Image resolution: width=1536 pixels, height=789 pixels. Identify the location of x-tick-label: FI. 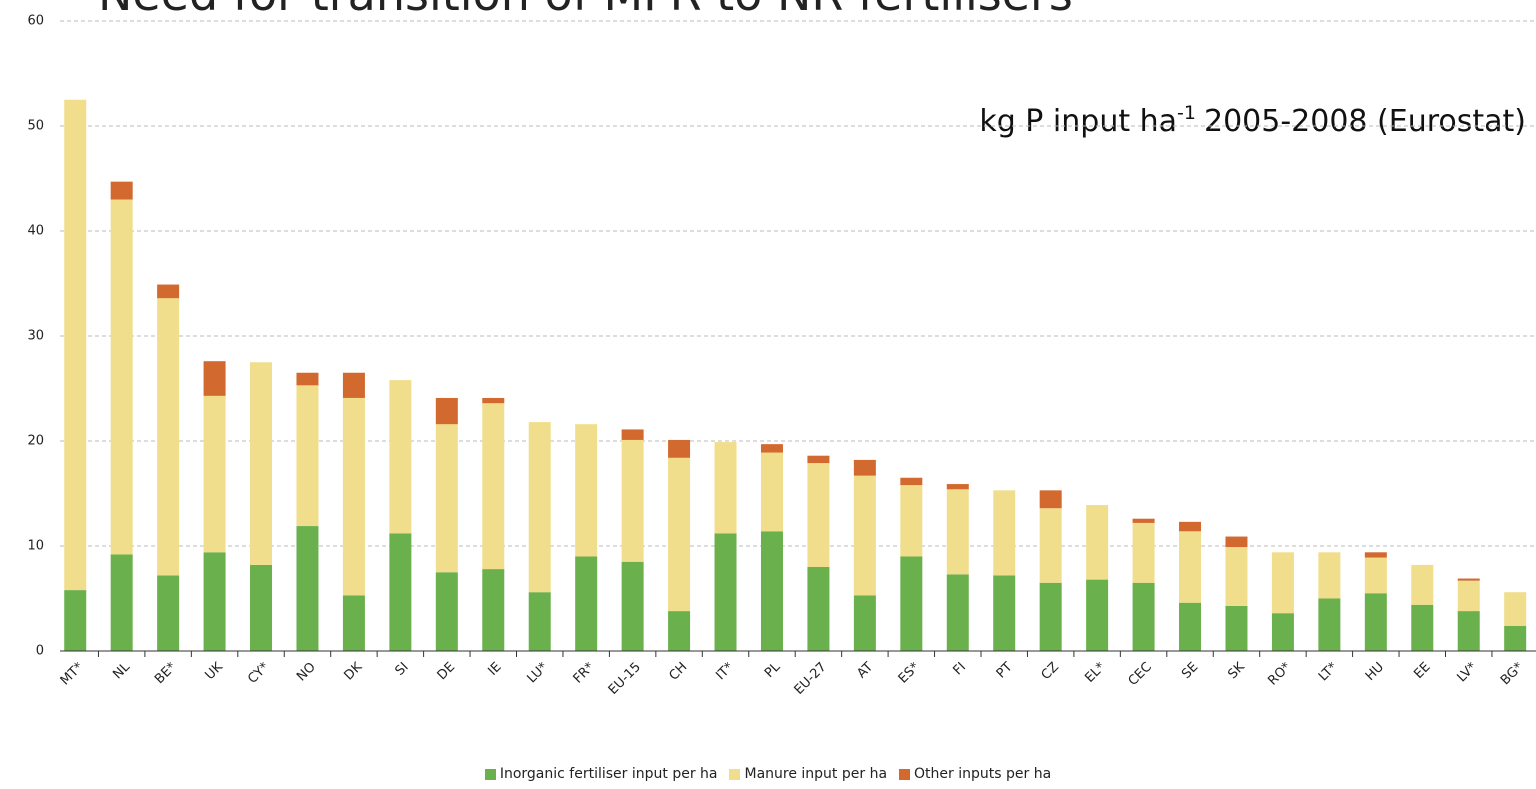
(959, 669).